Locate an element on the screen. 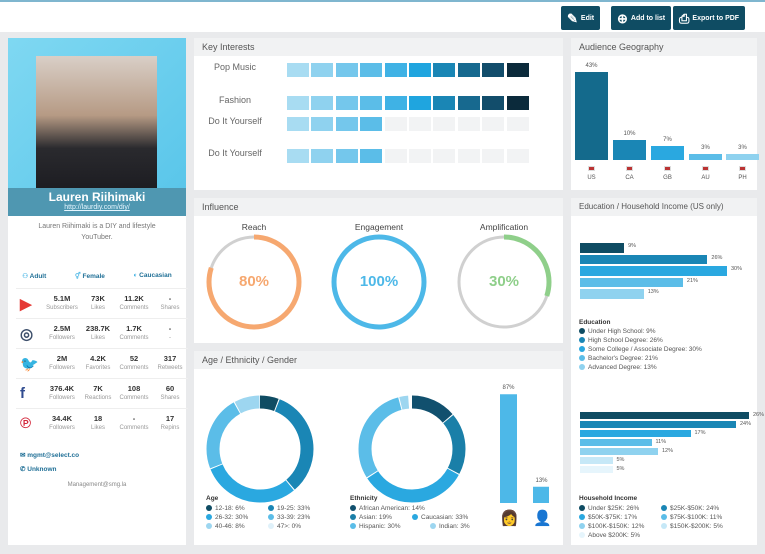  age-legend-item: 12-18: 6% is located at coordinates (225, 508).